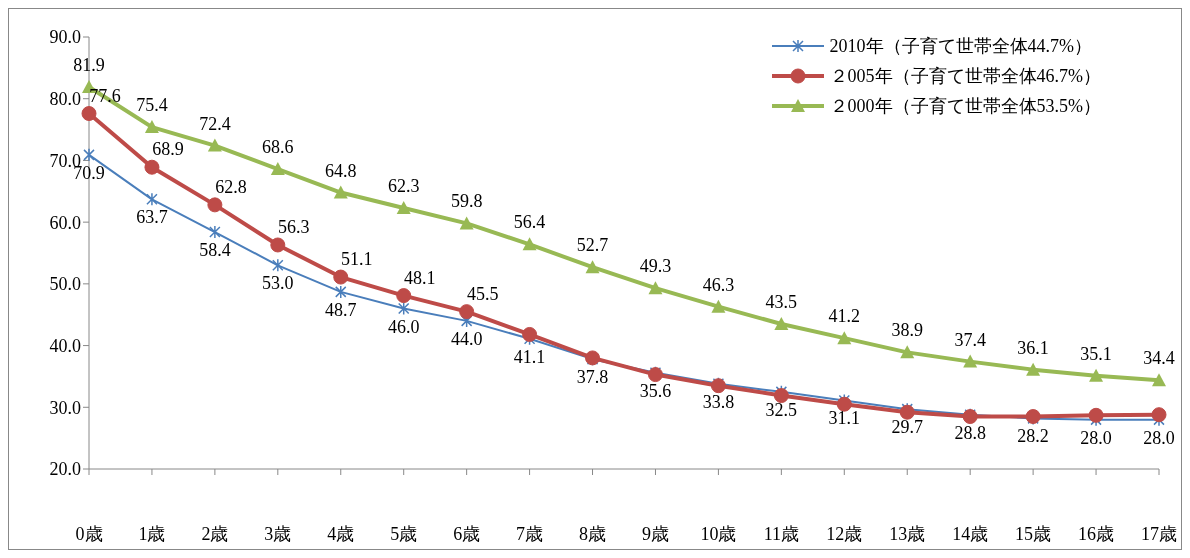 This screenshot has width=1190, height=558. Describe the element at coordinates (655, 390) in the screenshot. I see `data-label: 35.6` at that location.